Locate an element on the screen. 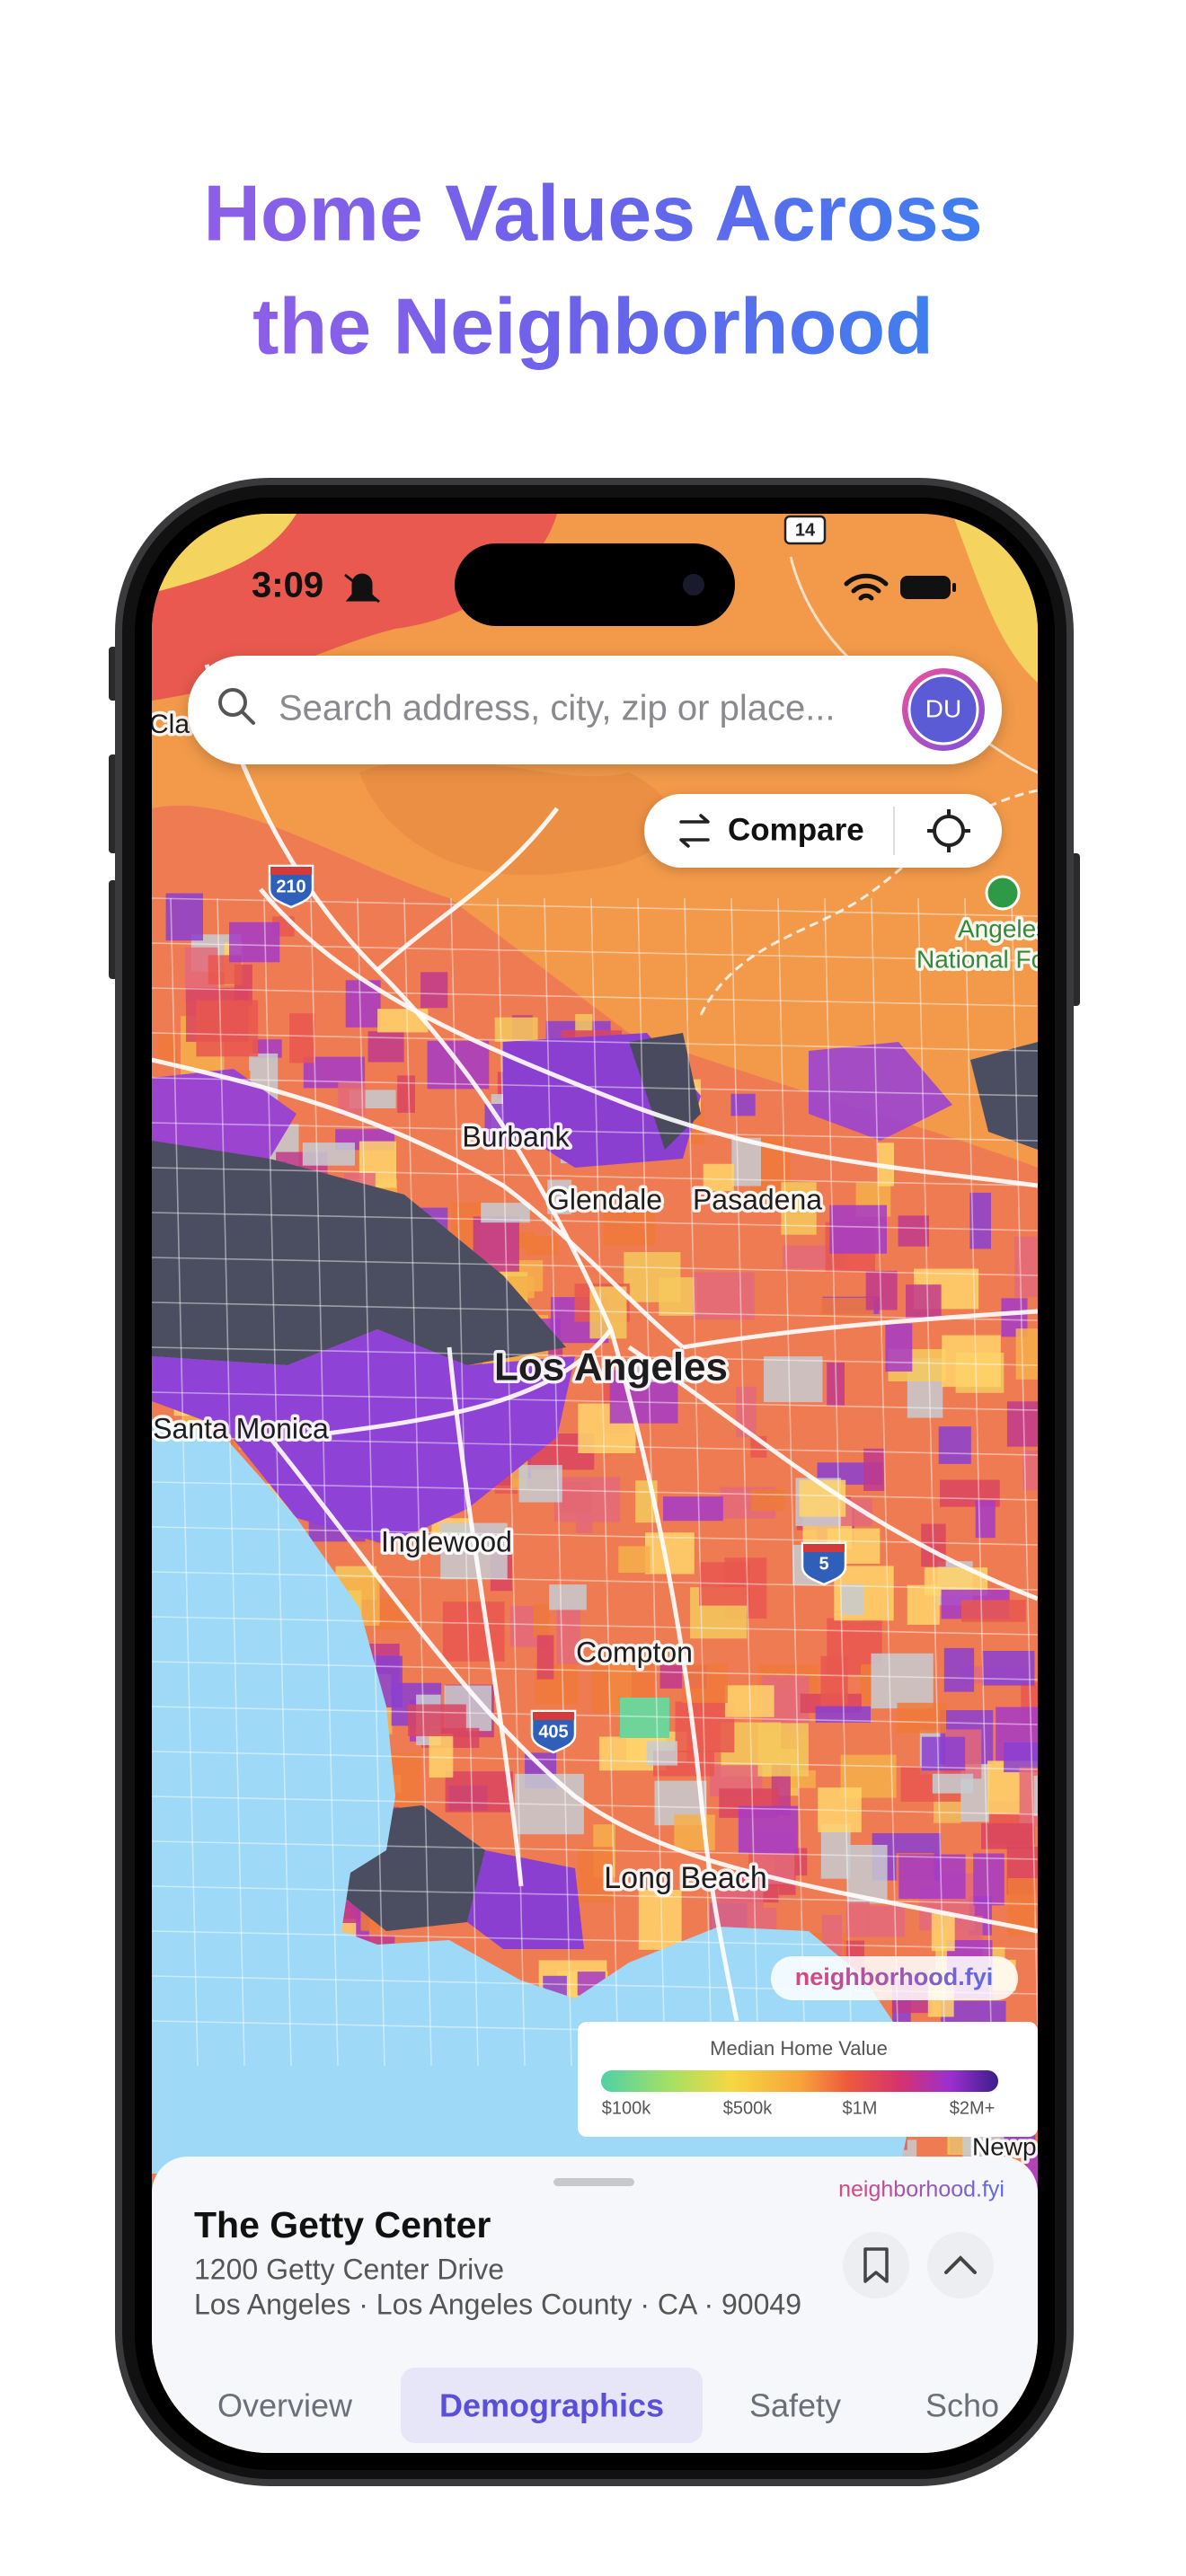 This screenshot has height=2576, width=1186. shield-label: 405 is located at coordinates (553, 1732).